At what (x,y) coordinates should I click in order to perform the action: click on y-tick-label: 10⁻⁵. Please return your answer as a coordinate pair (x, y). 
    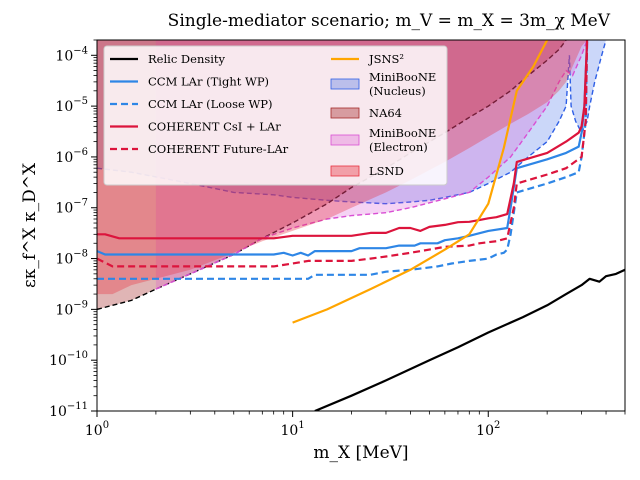
    Looking at the image, I should click on (71, 105).